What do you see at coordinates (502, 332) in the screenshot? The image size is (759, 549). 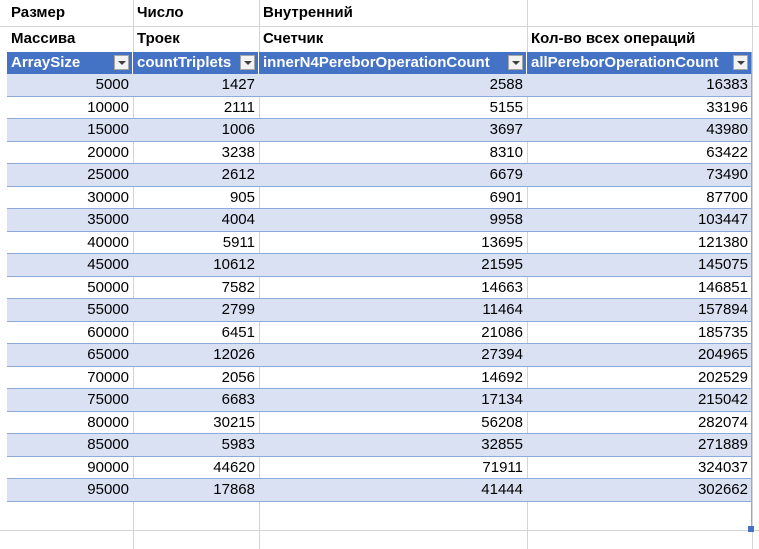 I see `cell-inner-op-count: 21086` at bounding box center [502, 332].